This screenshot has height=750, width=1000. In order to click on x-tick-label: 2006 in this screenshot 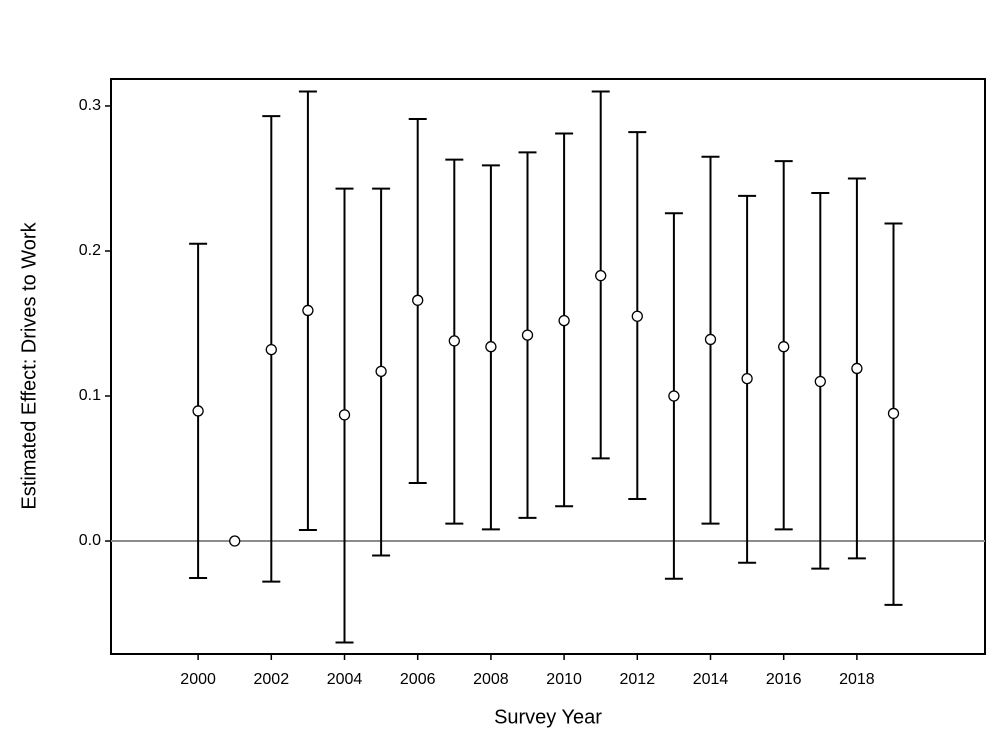, I will do `click(418, 679)`.